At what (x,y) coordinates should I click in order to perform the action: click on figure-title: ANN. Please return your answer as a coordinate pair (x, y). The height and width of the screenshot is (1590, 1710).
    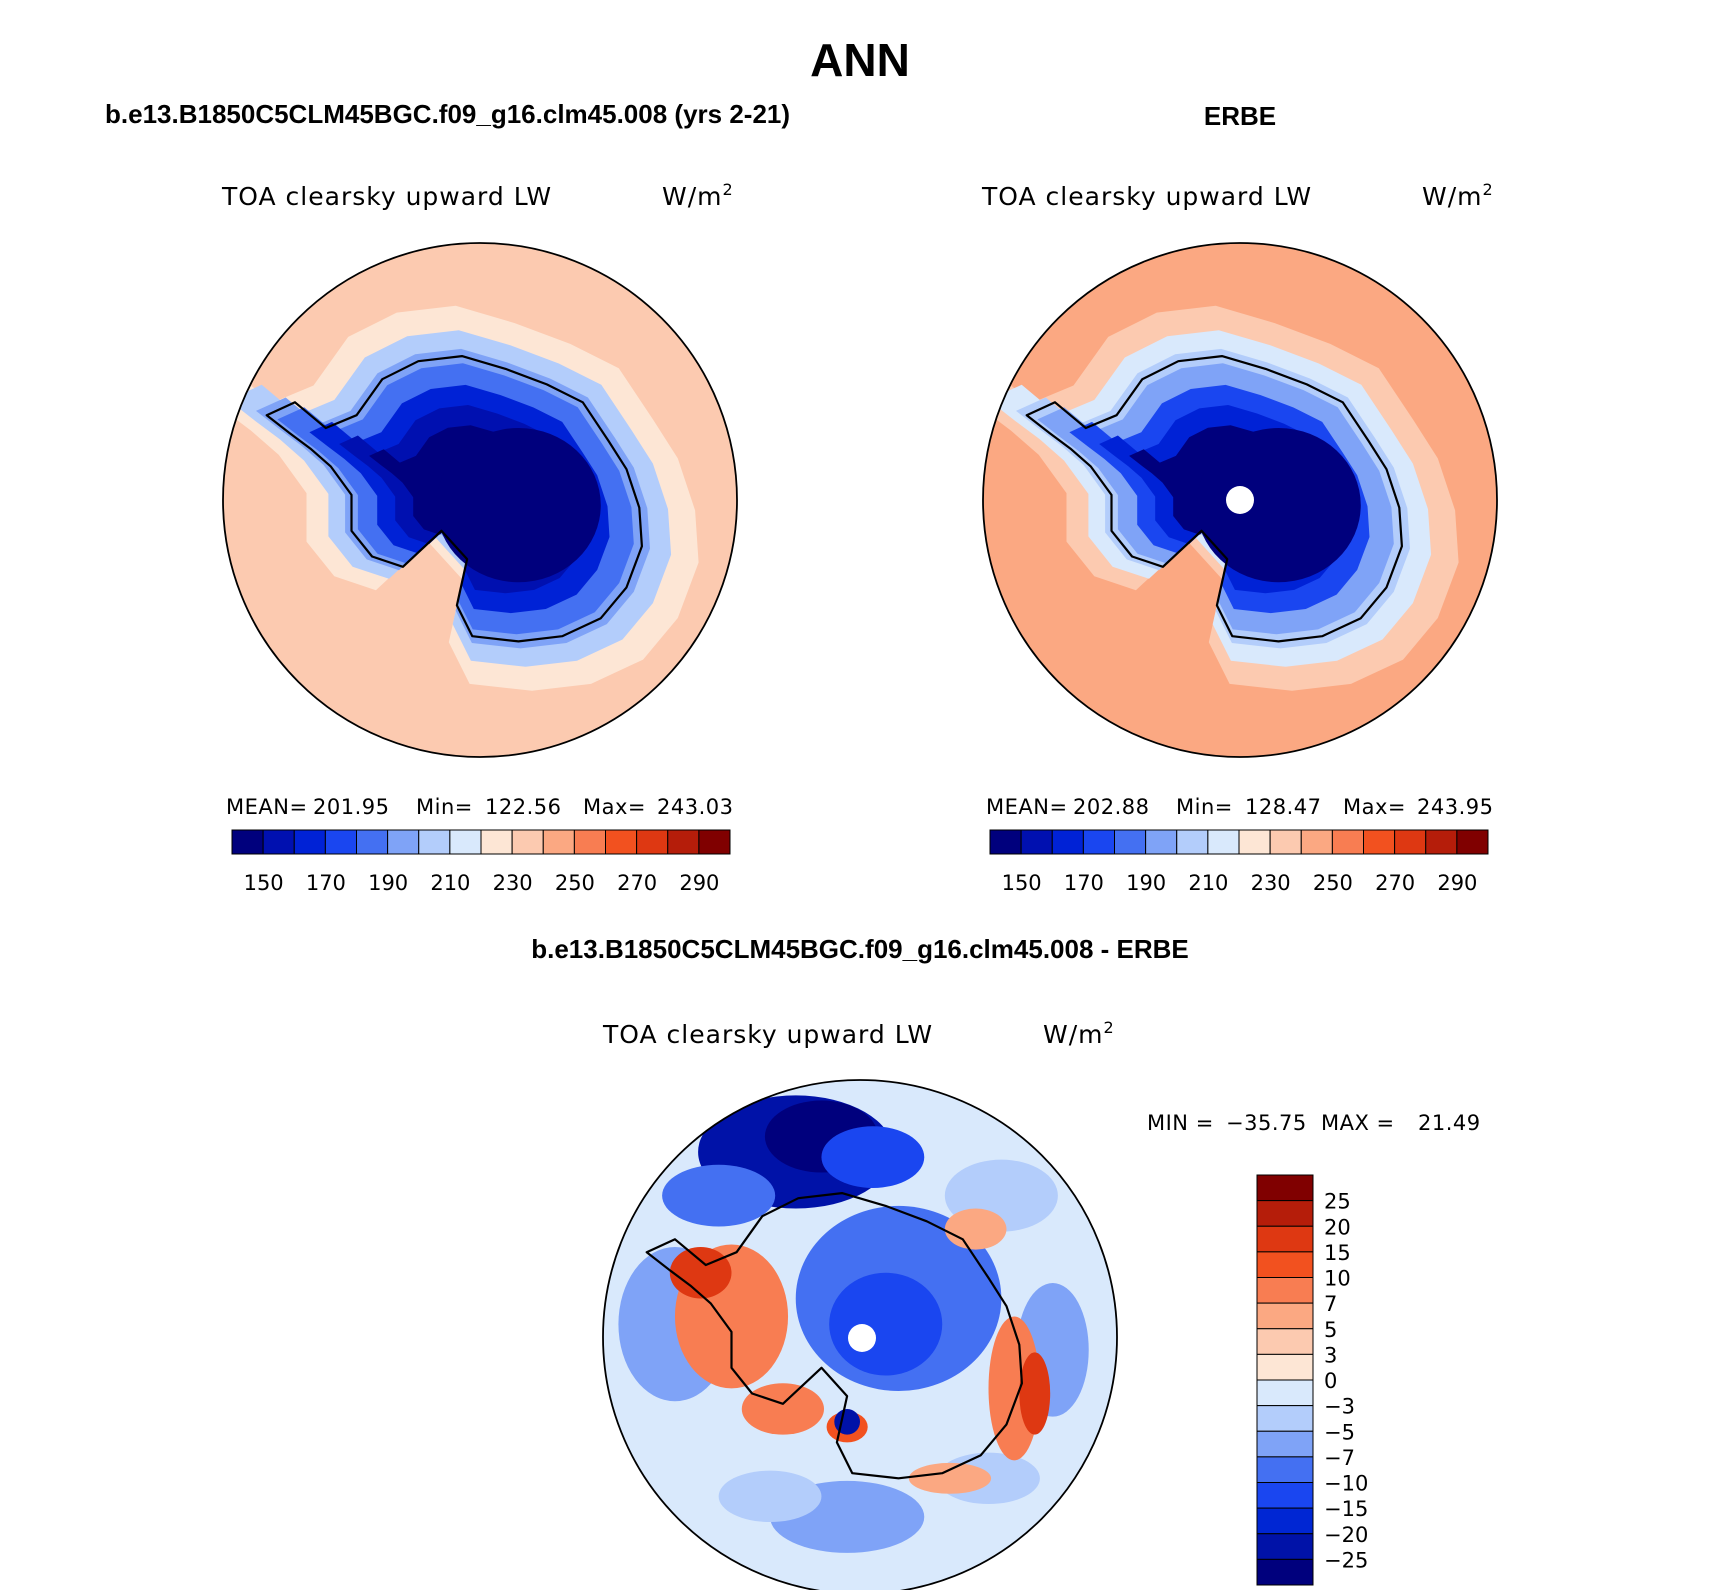
    Looking at the image, I should click on (860, 60).